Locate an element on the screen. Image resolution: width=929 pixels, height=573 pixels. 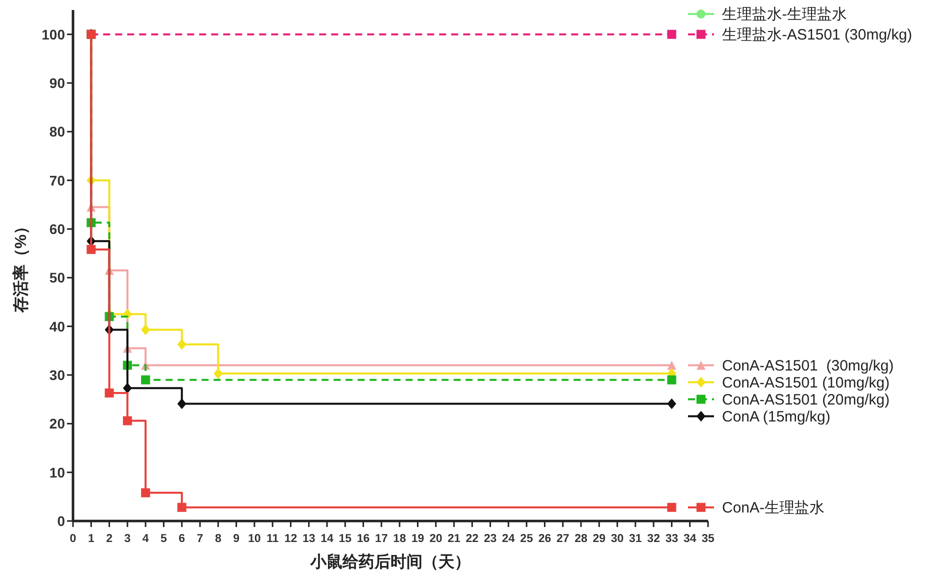
y-tick-label: 50 is located at coordinates (57, 278).